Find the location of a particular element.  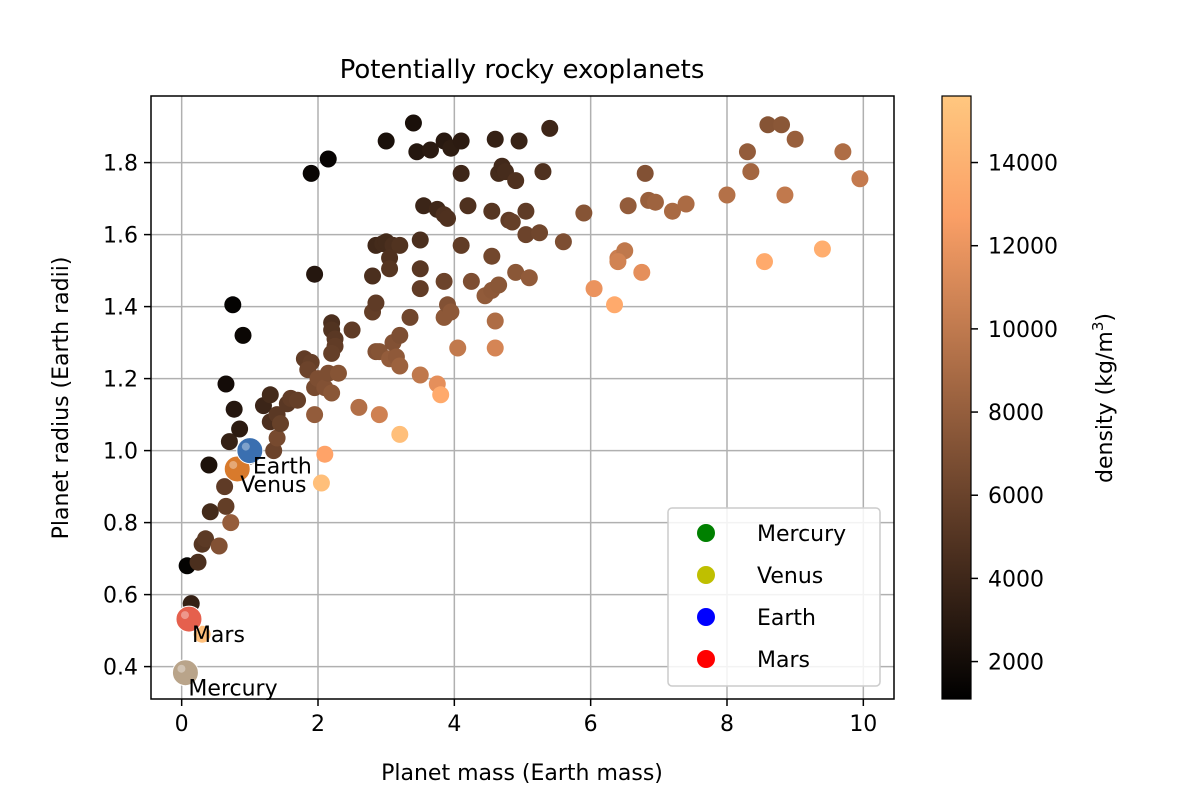

y-tick-label: 1.0 is located at coordinates (120, 452).